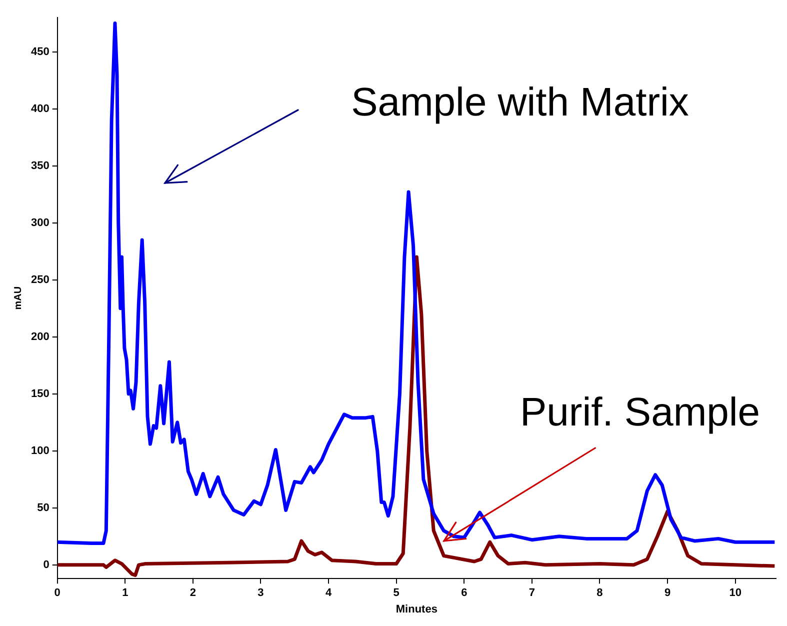 Image resolution: width=787 pixels, height=626 pixels. I want to click on y-tick-label: 100, so click(40, 450).